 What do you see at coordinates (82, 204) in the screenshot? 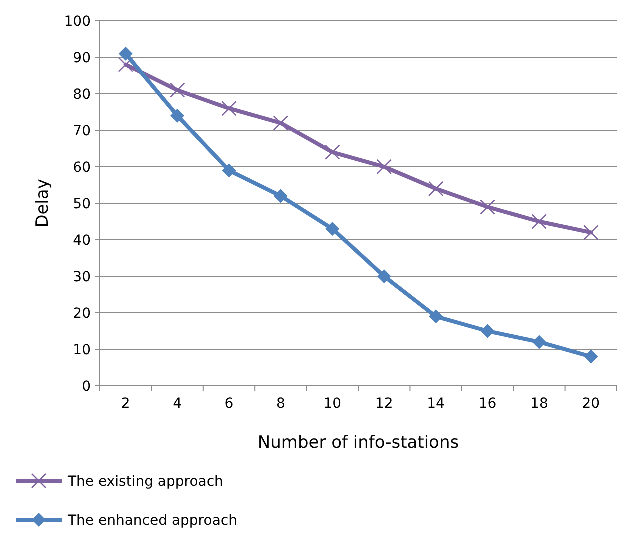
I see `y-tick-label: 50` at bounding box center [82, 204].